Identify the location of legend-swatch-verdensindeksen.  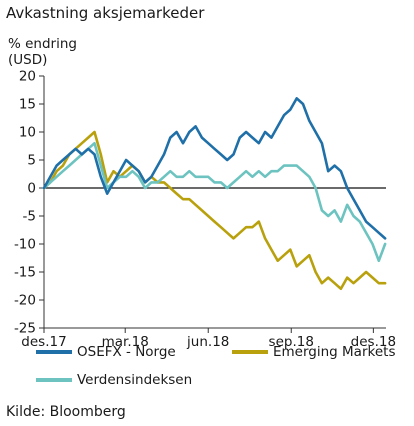
(54, 380).